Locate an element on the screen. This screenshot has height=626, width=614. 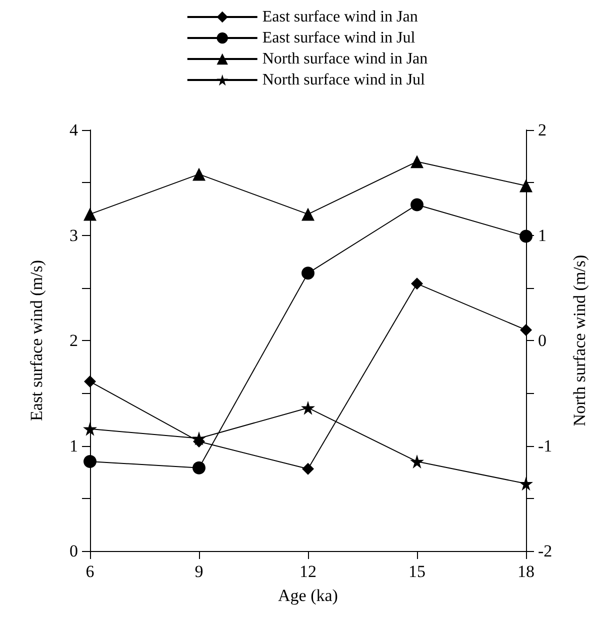
x-tick-label: 15 is located at coordinates (417, 571).